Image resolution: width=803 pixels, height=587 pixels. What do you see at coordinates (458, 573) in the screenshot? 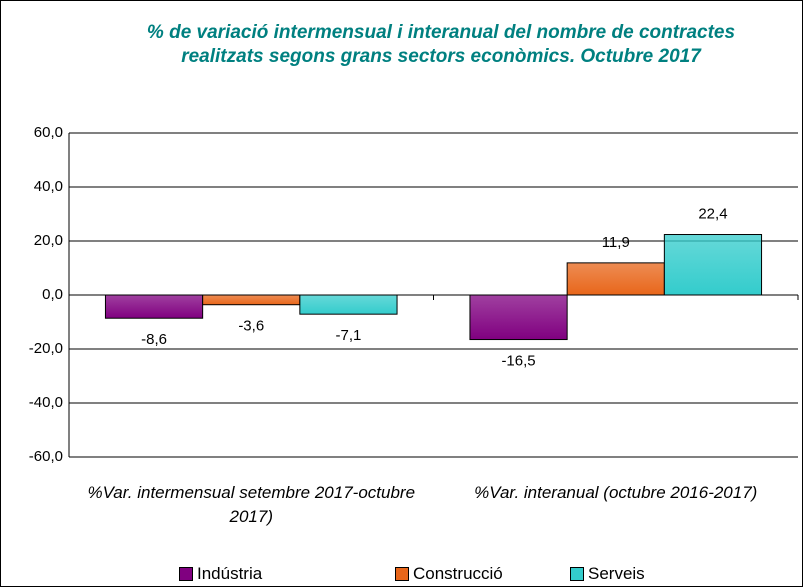
I see `legend-label: Construcció` at bounding box center [458, 573].